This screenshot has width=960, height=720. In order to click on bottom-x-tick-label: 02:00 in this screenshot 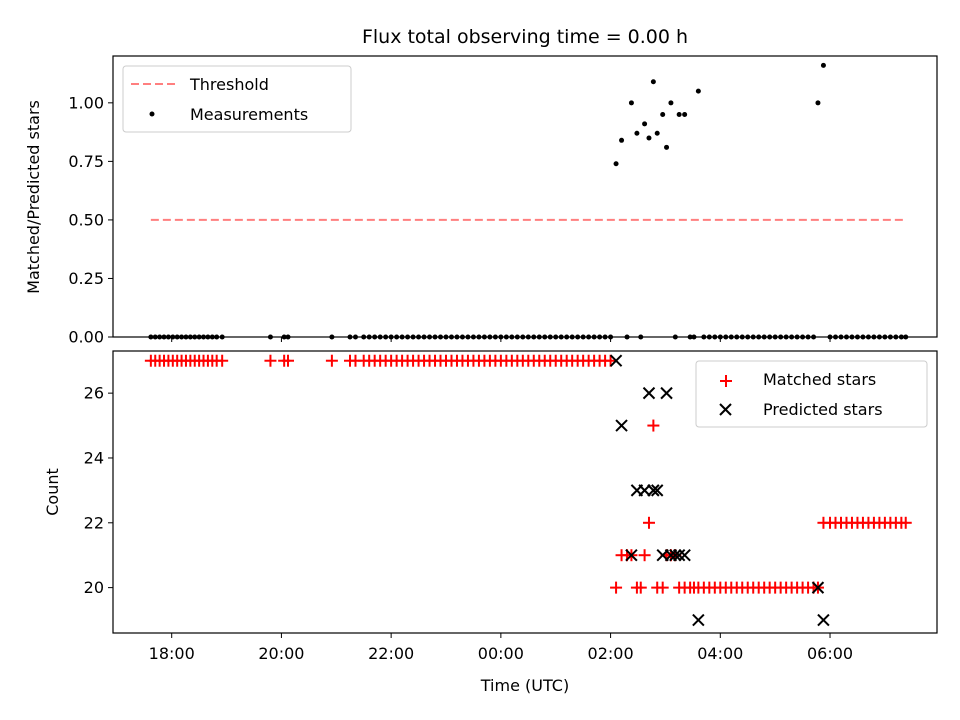, I will do `click(611, 653)`.